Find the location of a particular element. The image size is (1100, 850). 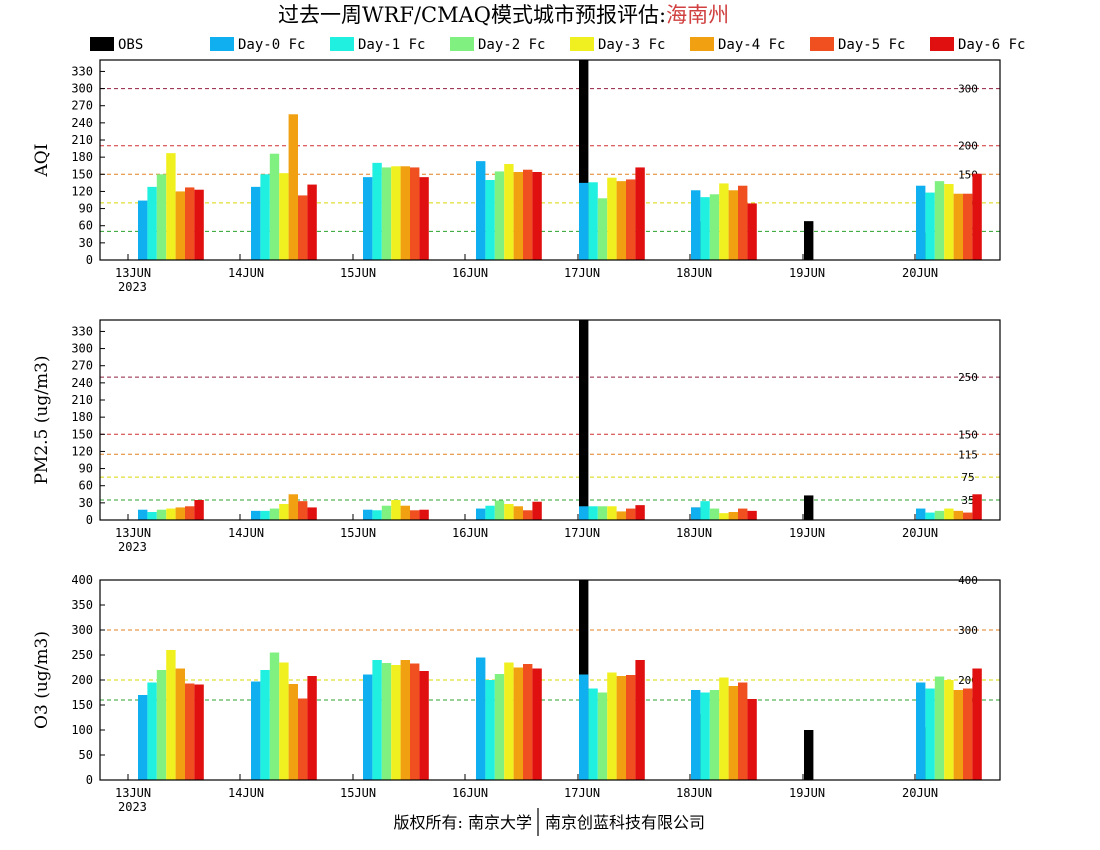

y-tick-label-2-7: 350 is located at coordinates (82, 605).